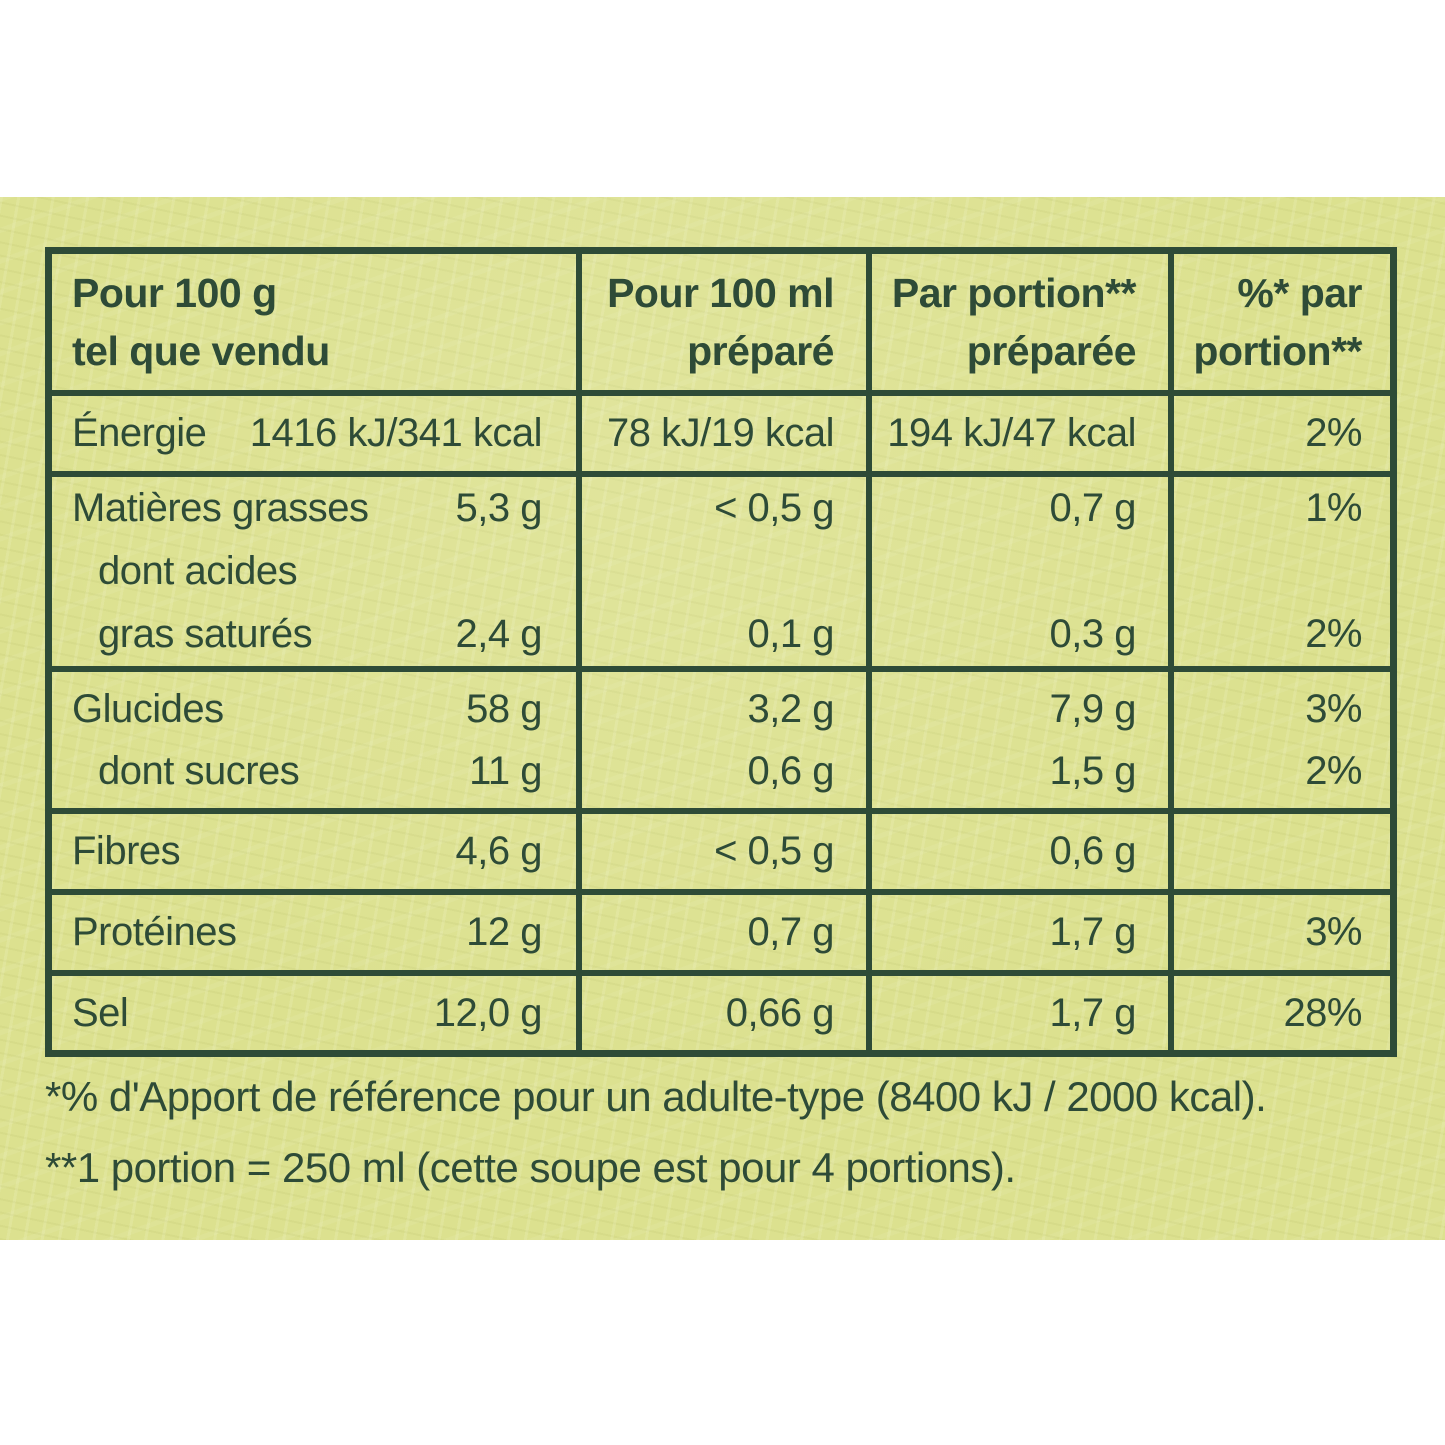  I want to click on value-per-100g: 12,0 g, so click(488, 1012).